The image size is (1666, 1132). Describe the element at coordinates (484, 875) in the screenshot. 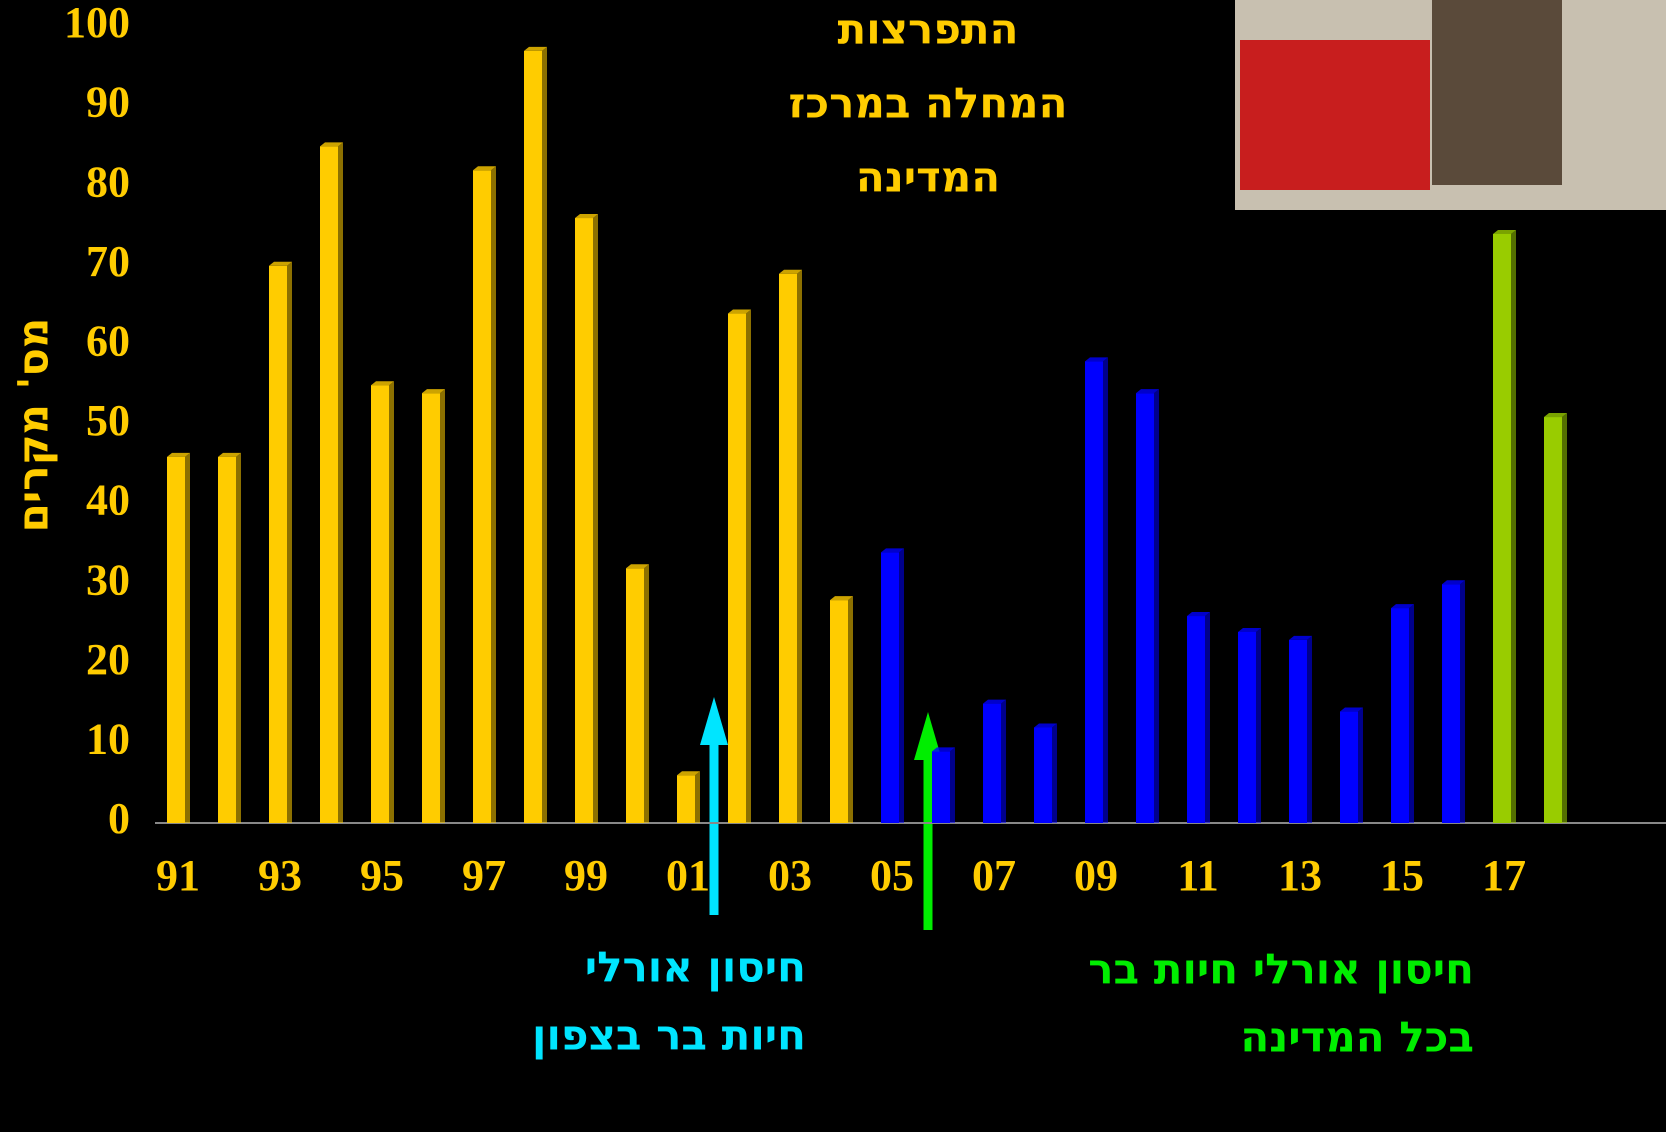

I see `x-tick-label: 97` at that location.